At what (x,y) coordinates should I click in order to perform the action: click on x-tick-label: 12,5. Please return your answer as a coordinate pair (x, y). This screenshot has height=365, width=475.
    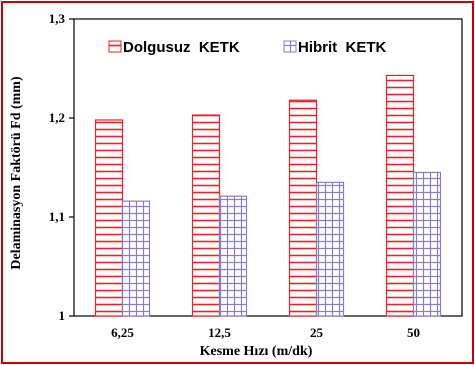
    Looking at the image, I should click on (219, 332).